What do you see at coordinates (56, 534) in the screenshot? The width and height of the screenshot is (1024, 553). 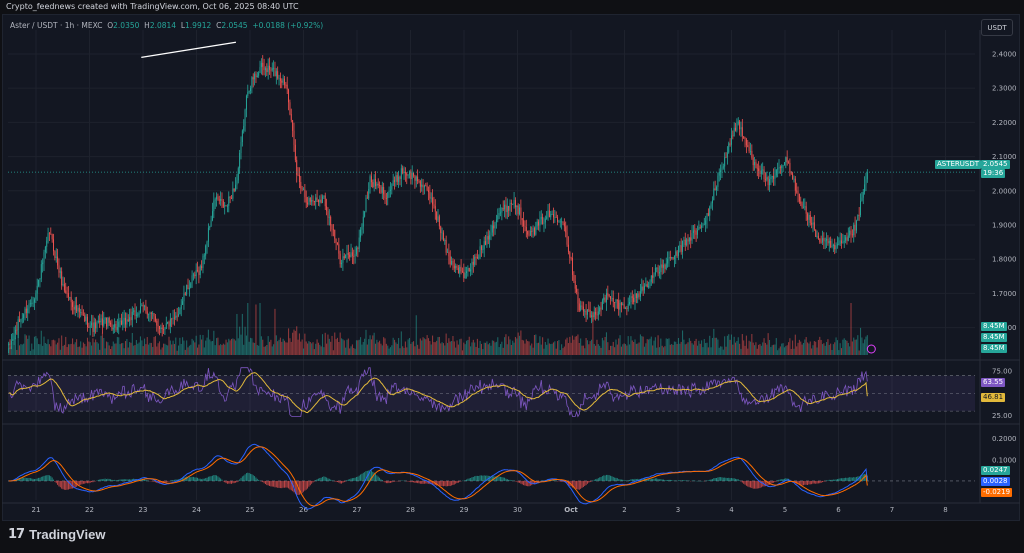 I see `tradingview-logo: 17 TradingView` at bounding box center [56, 534].